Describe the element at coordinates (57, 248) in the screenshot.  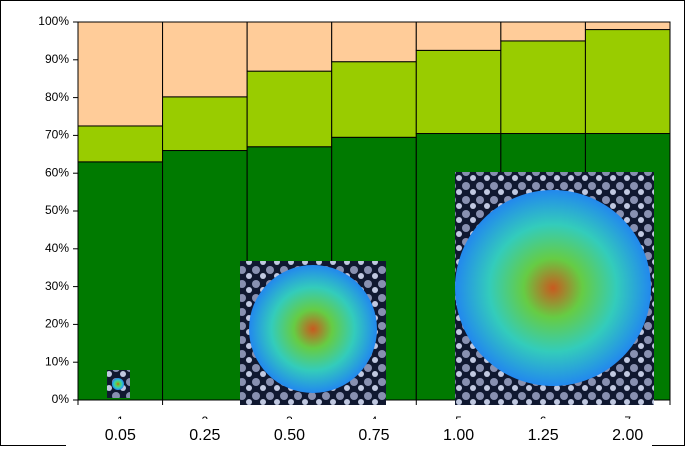
I see `y-tick-label: 40%` at that location.